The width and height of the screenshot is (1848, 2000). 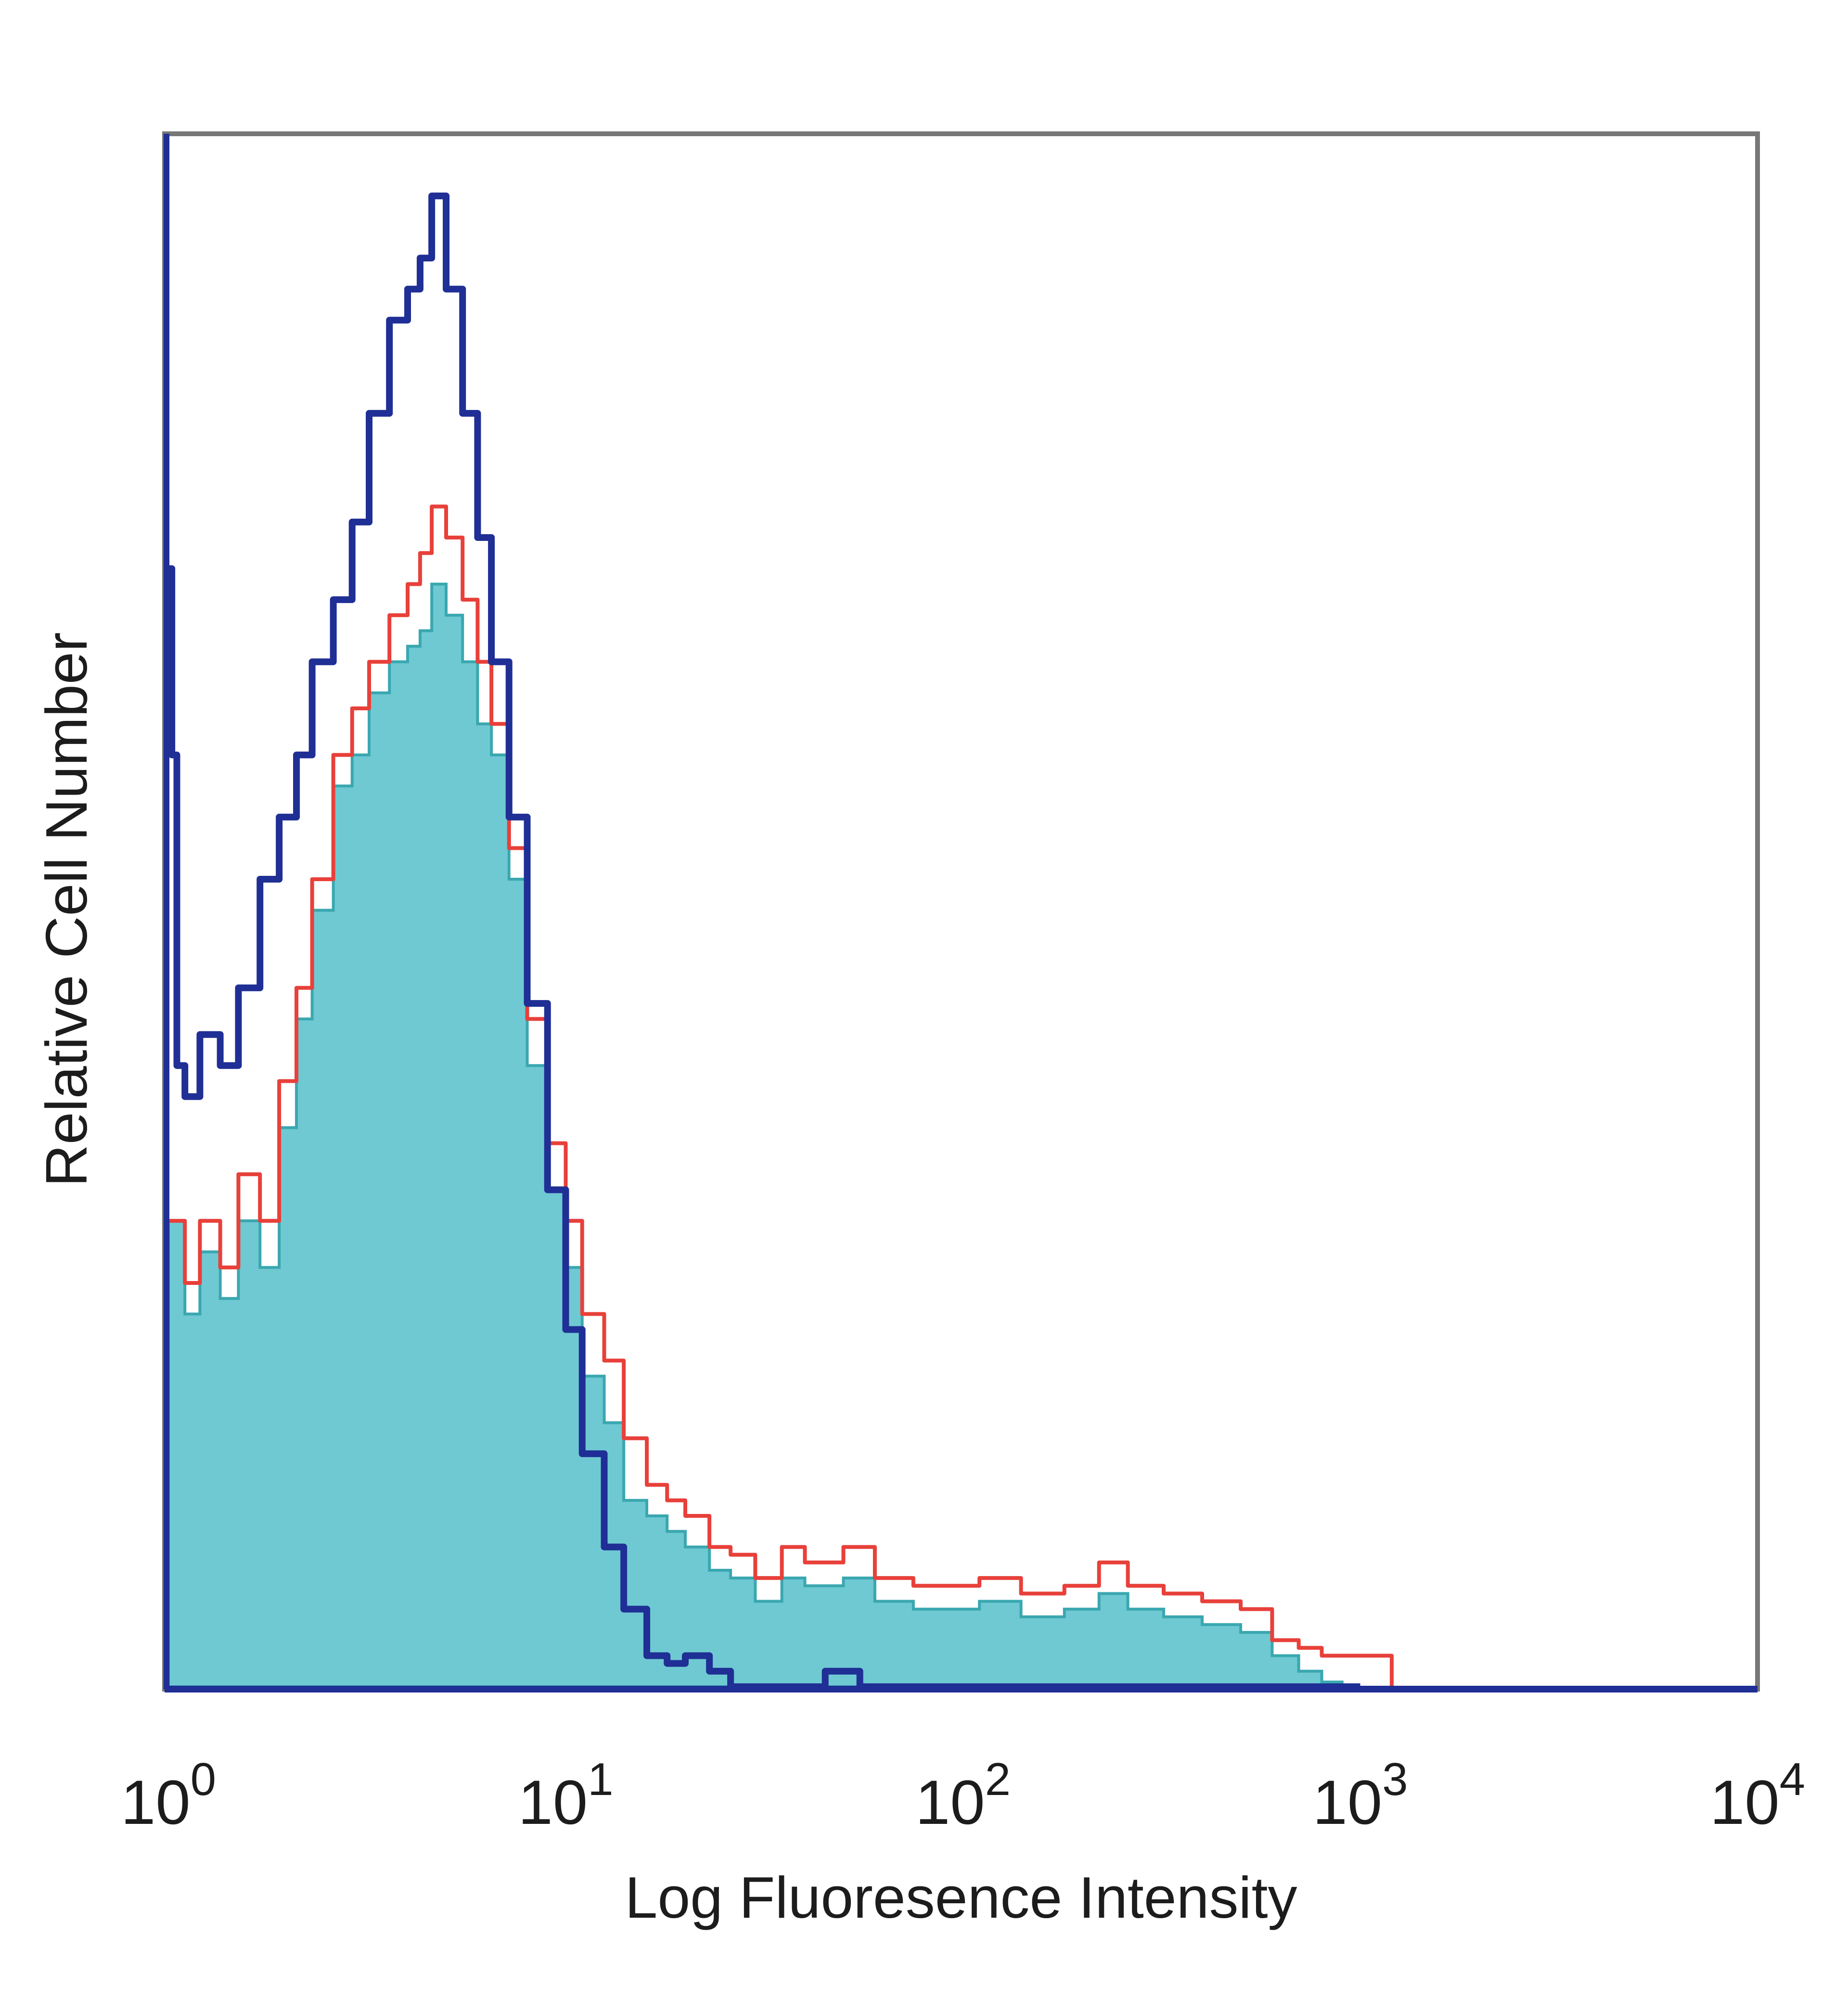 I want to click on x-tick-labels: 10⁰ 10¹ 10² 10³ 10⁴, so click(x=963, y=1795).